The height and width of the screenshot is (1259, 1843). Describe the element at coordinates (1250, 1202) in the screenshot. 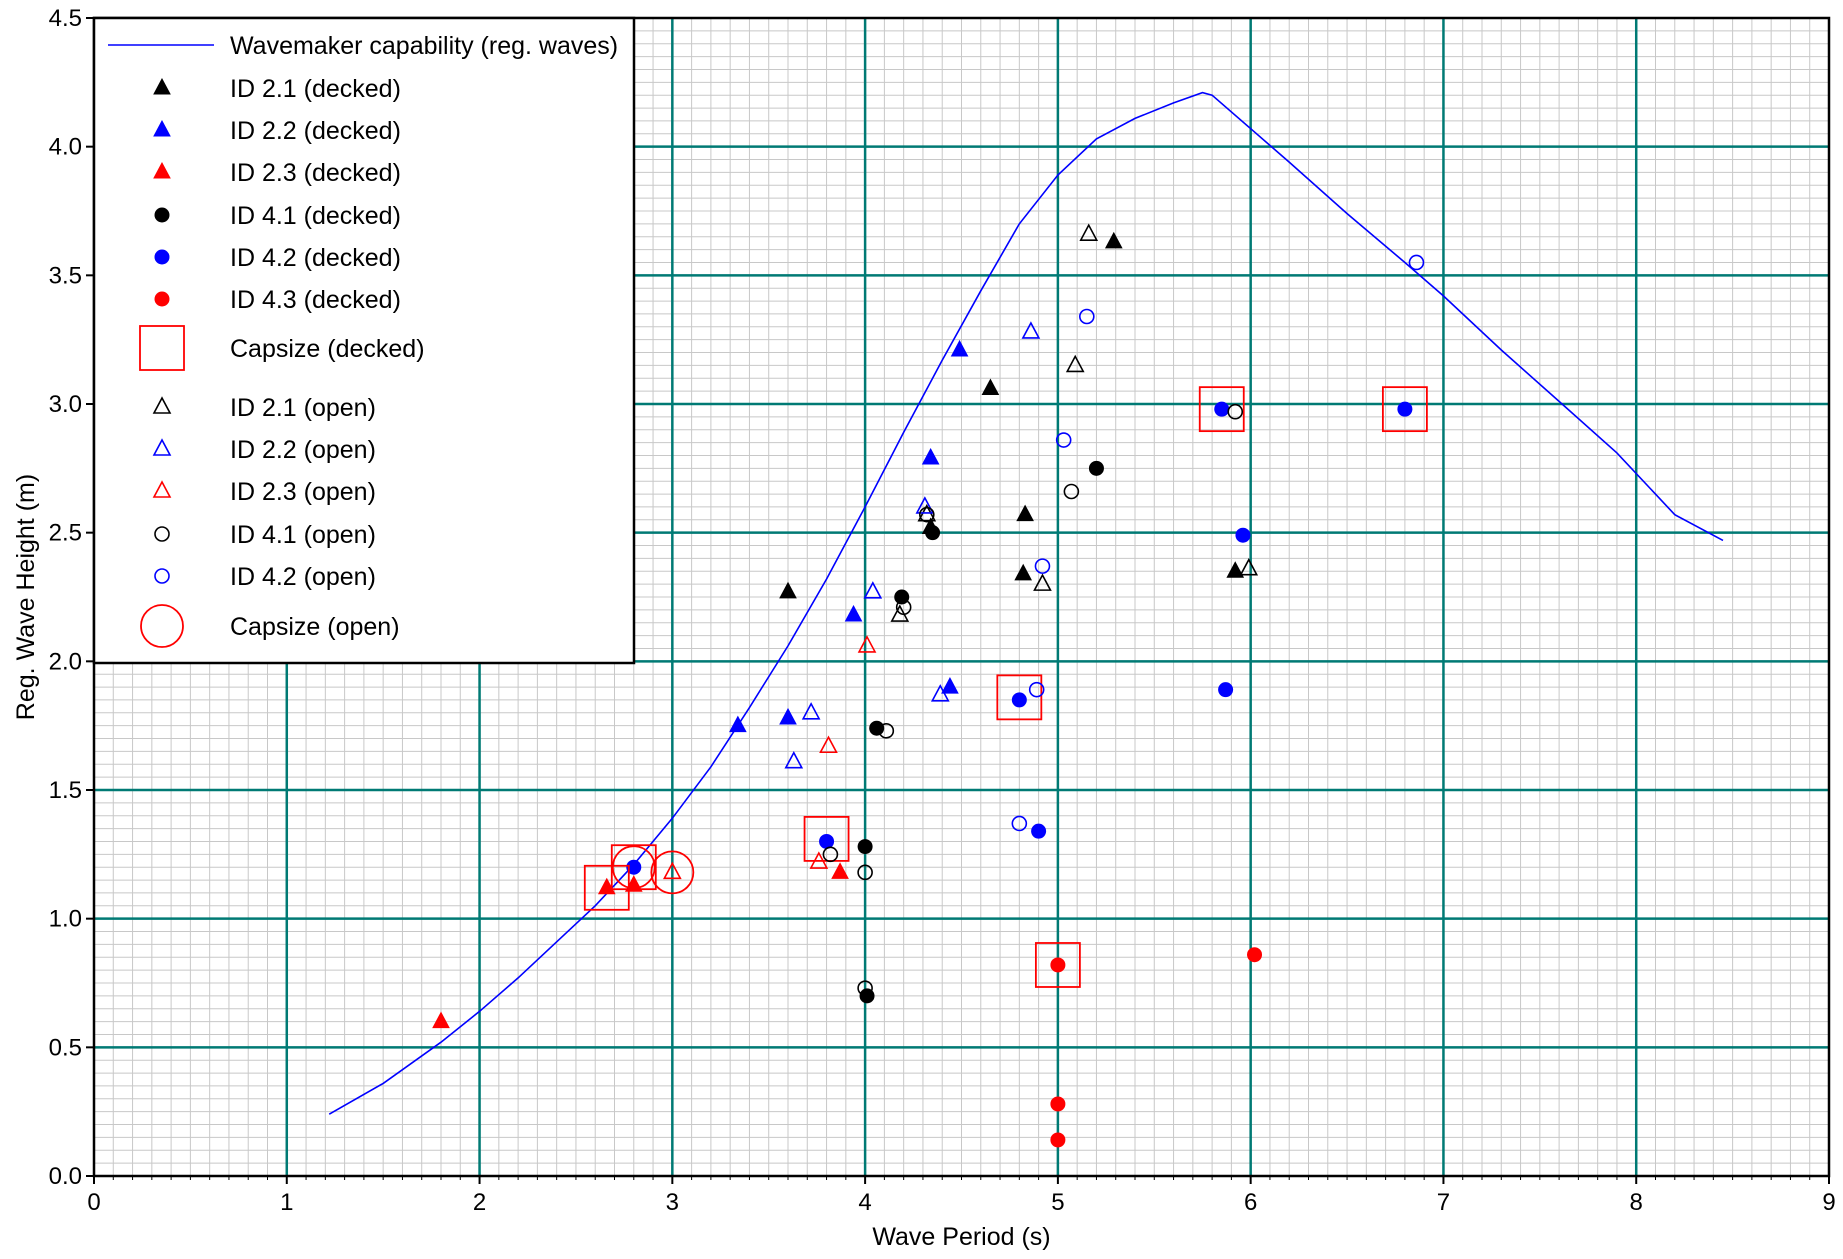

I see `x-tick-label: 6` at that location.